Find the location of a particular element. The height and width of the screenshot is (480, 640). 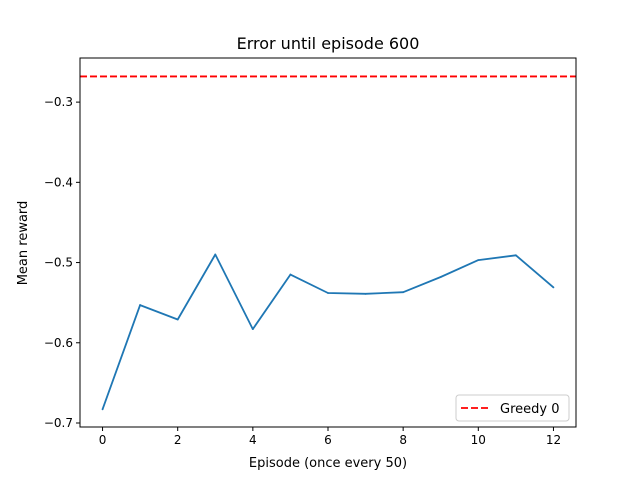

x-tick-label: 2 is located at coordinates (178, 440).